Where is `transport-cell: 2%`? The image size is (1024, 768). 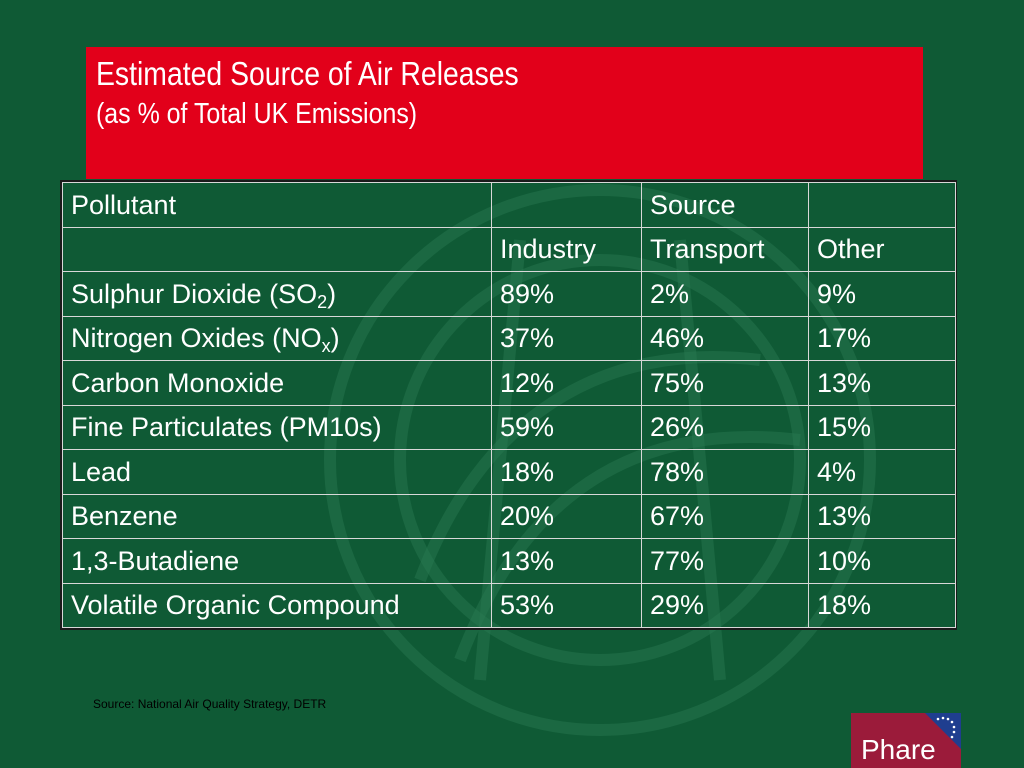 transport-cell: 2% is located at coordinates (725, 294).